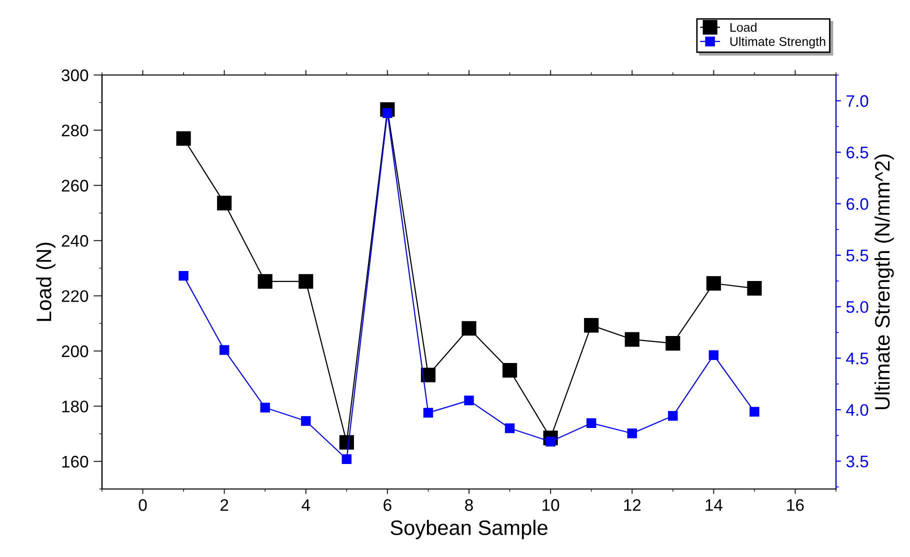 This screenshot has width=910, height=557. What do you see at coordinates (306, 505) in the screenshot?
I see `x-tick-label: 4` at bounding box center [306, 505].